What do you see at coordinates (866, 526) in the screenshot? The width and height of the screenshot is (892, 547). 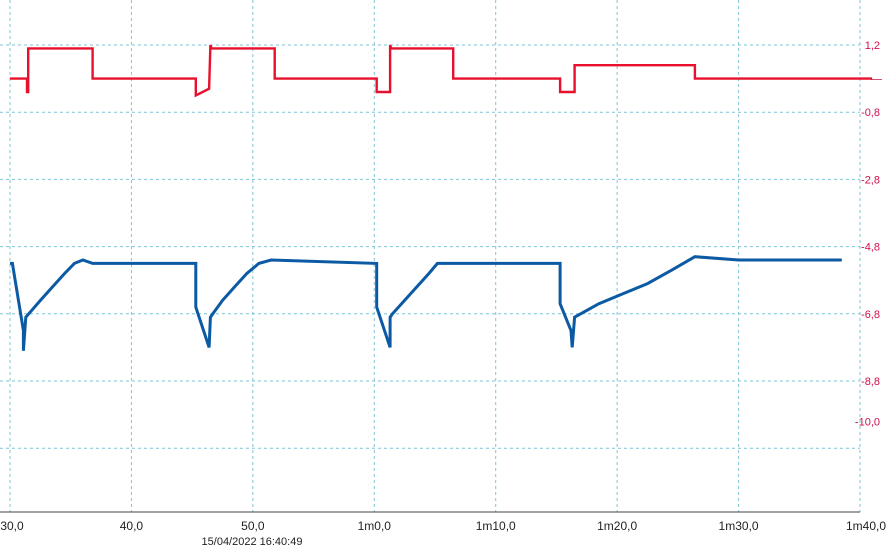 I see `x-tick-label: 1m40,0` at bounding box center [866, 526].